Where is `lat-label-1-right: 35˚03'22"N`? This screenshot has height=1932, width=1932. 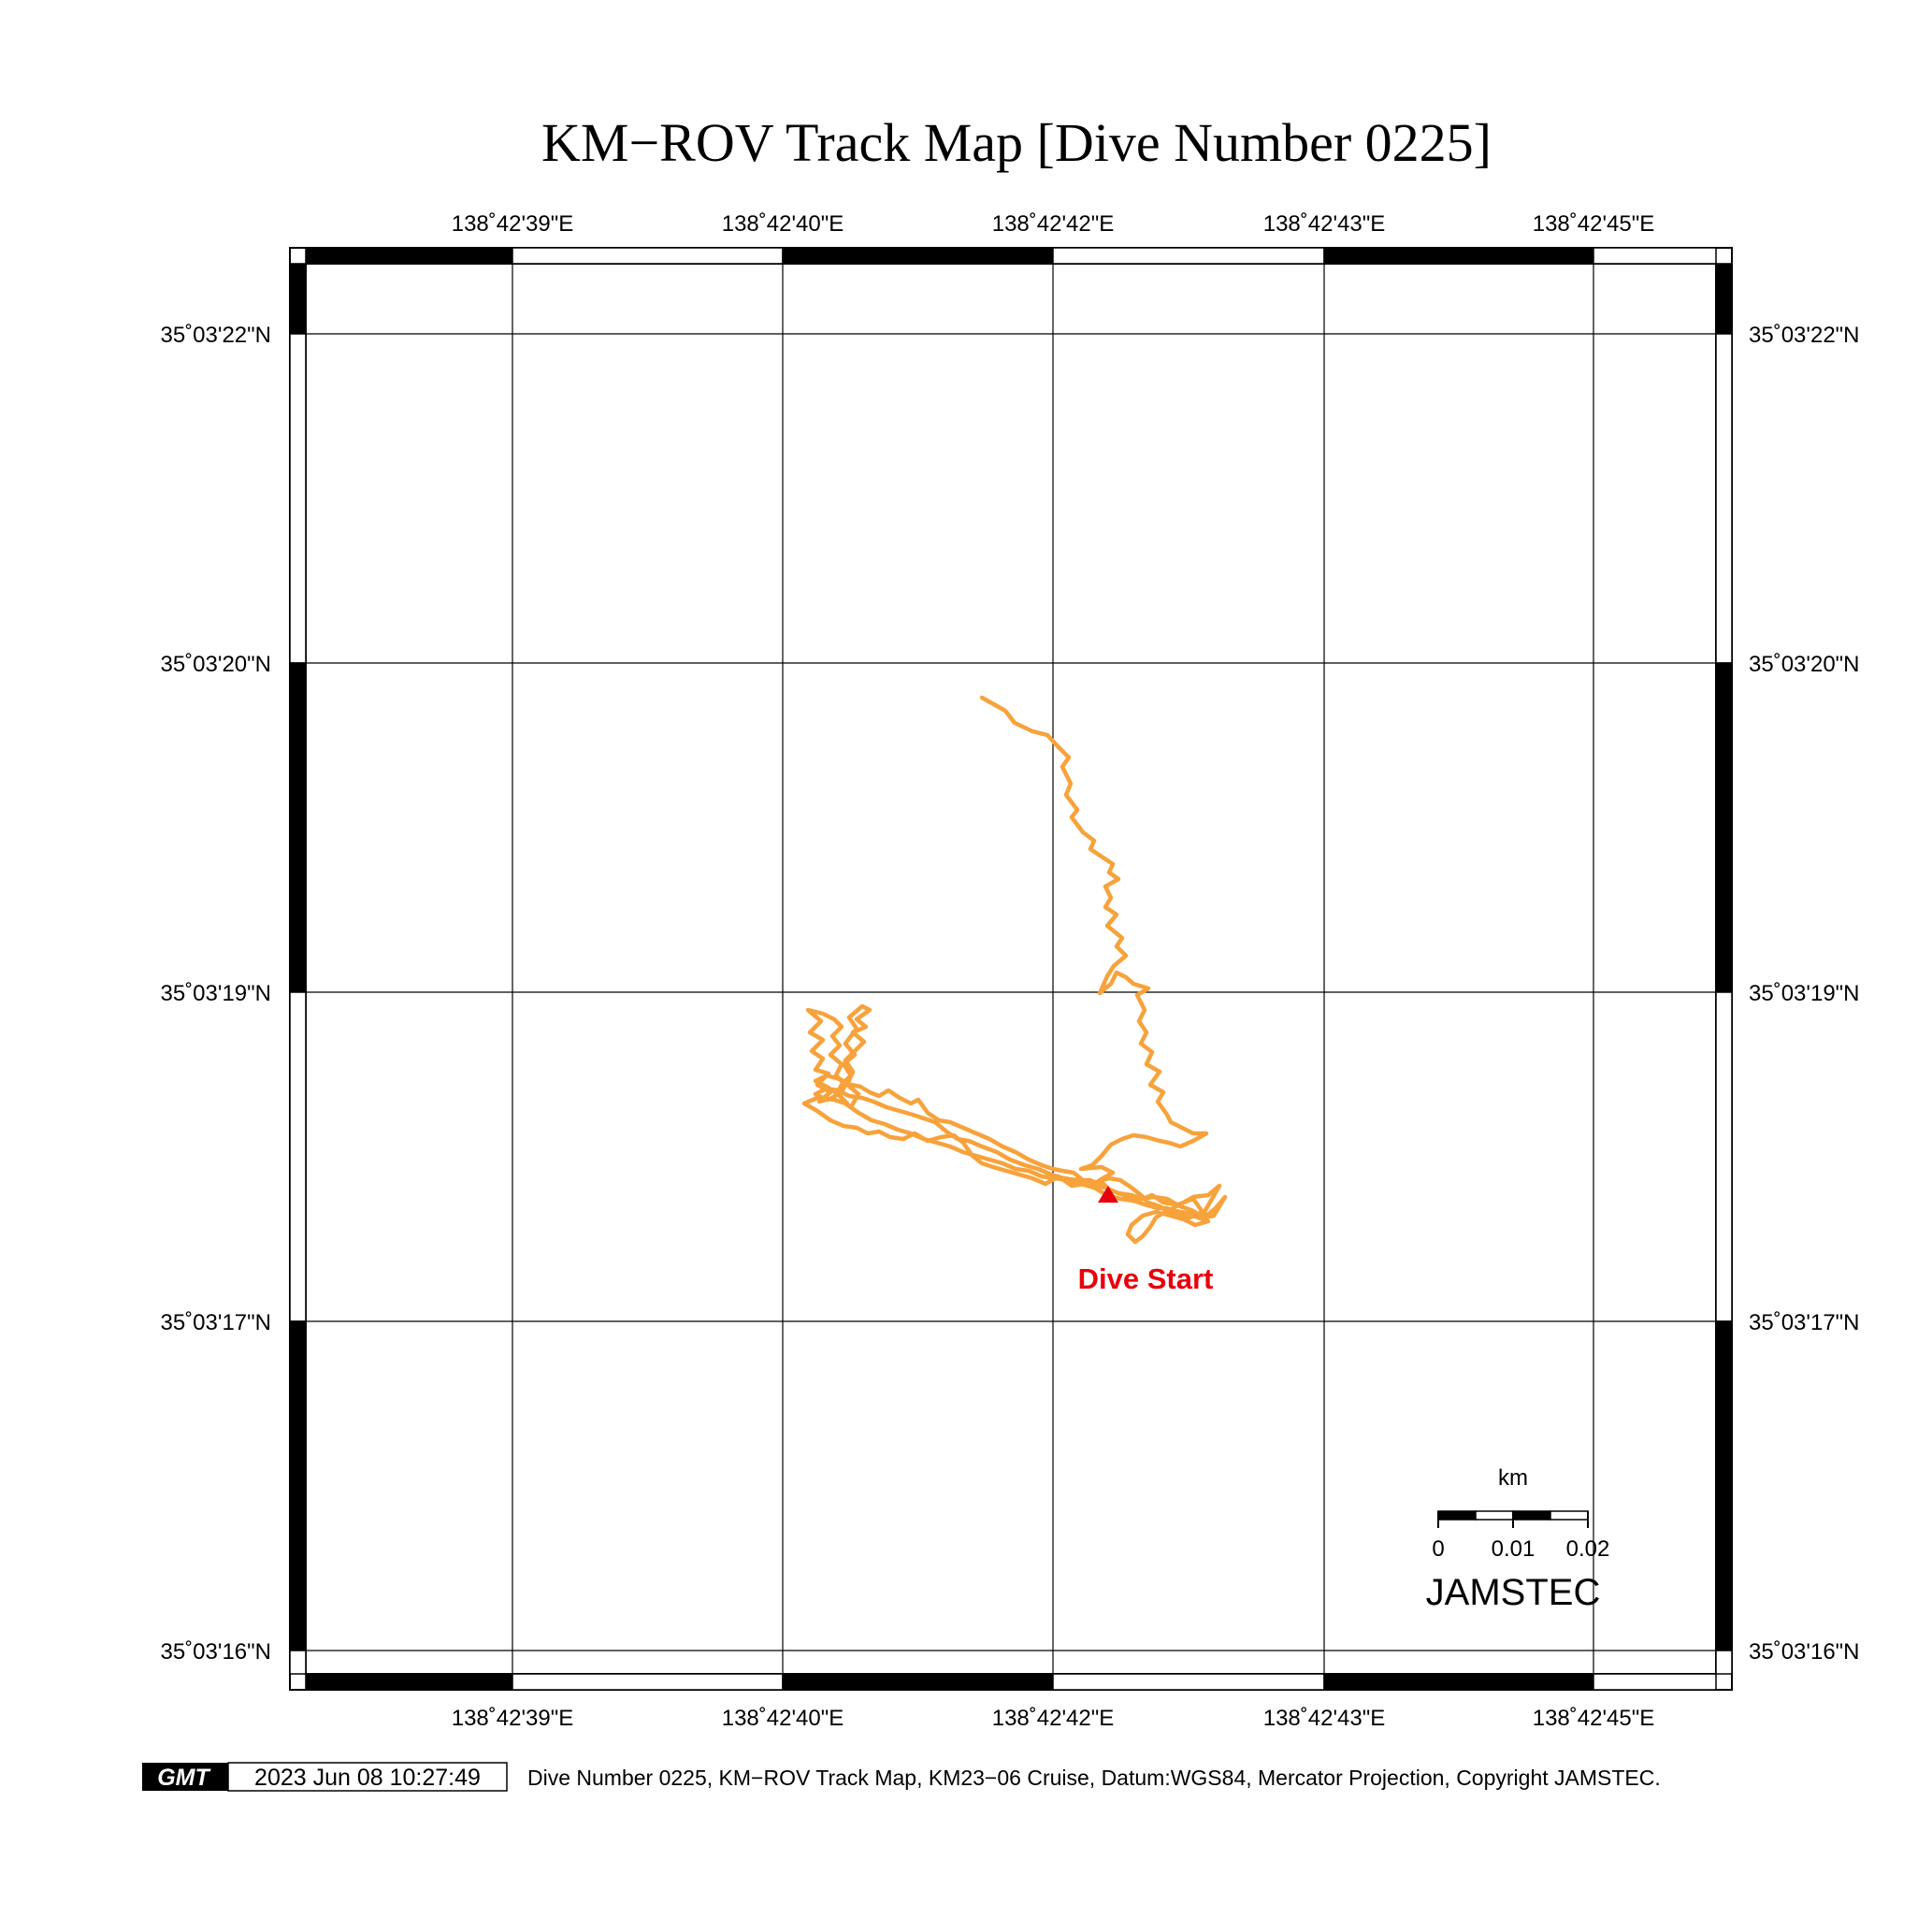 lat-label-1-right: 35˚03'22"N is located at coordinates (1804, 335).